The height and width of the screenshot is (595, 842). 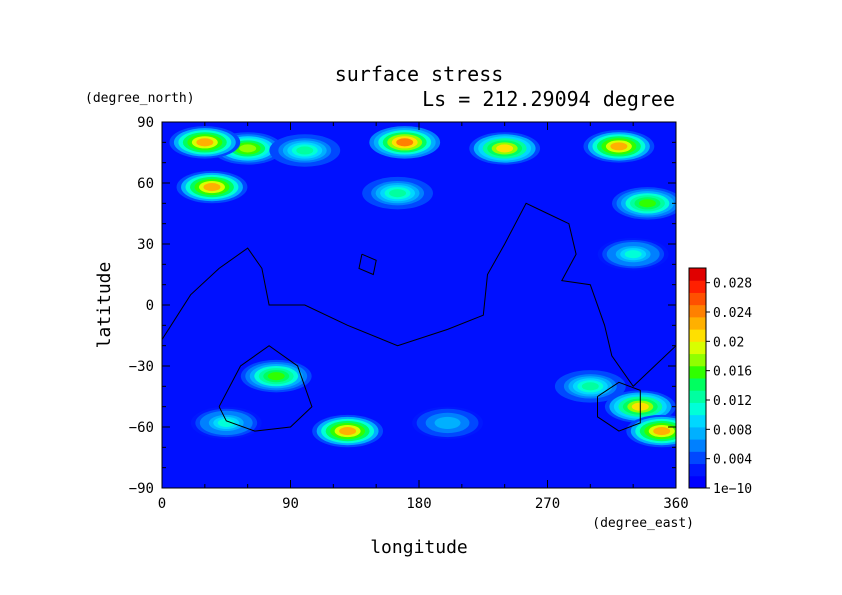 I want to click on colorbar-tick-label: 0.028, so click(x=732, y=284).